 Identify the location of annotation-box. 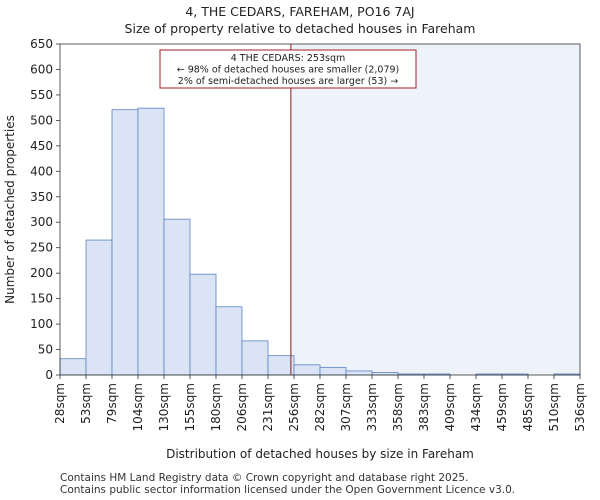
(288, 69).